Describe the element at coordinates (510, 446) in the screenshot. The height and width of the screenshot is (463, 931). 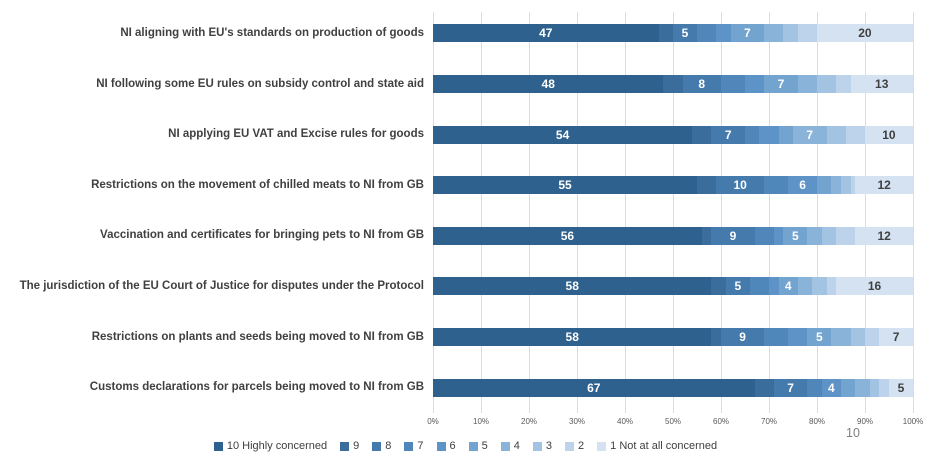
I see `legend-item: 4` at that location.